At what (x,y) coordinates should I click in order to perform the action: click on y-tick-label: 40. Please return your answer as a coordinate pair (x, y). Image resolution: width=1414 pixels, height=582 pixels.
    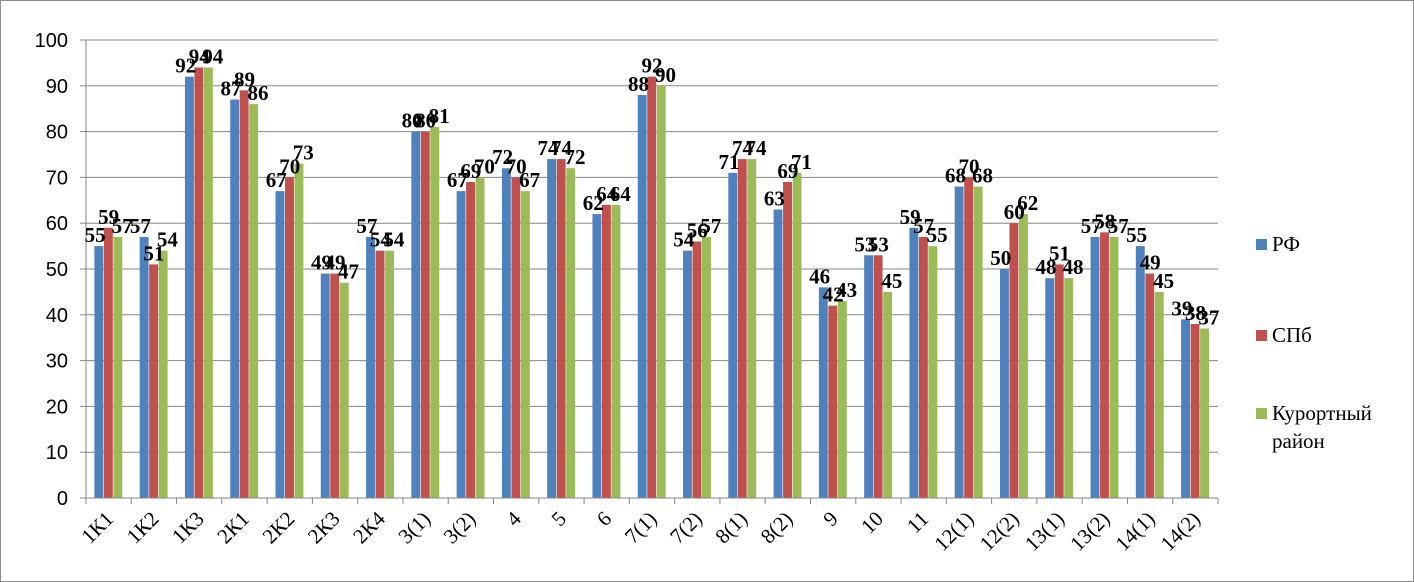
    Looking at the image, I should click on (57, 316).